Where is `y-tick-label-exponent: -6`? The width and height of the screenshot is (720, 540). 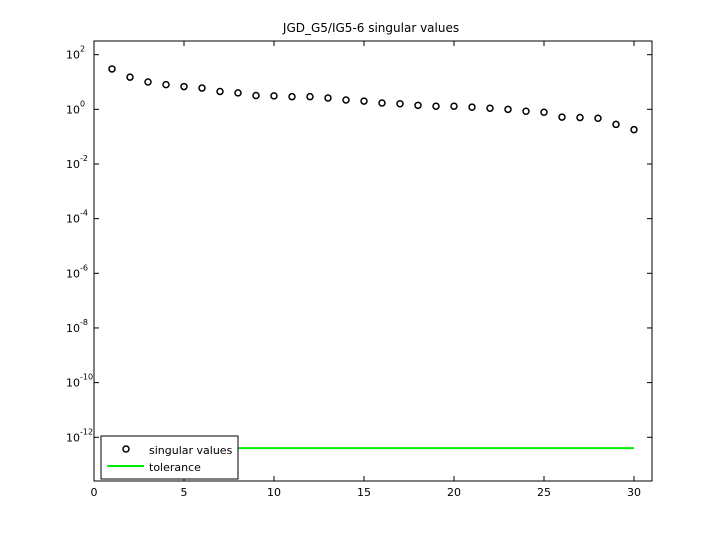
y-tick-label-exponent: -6 is located at coordinates (84, 267).